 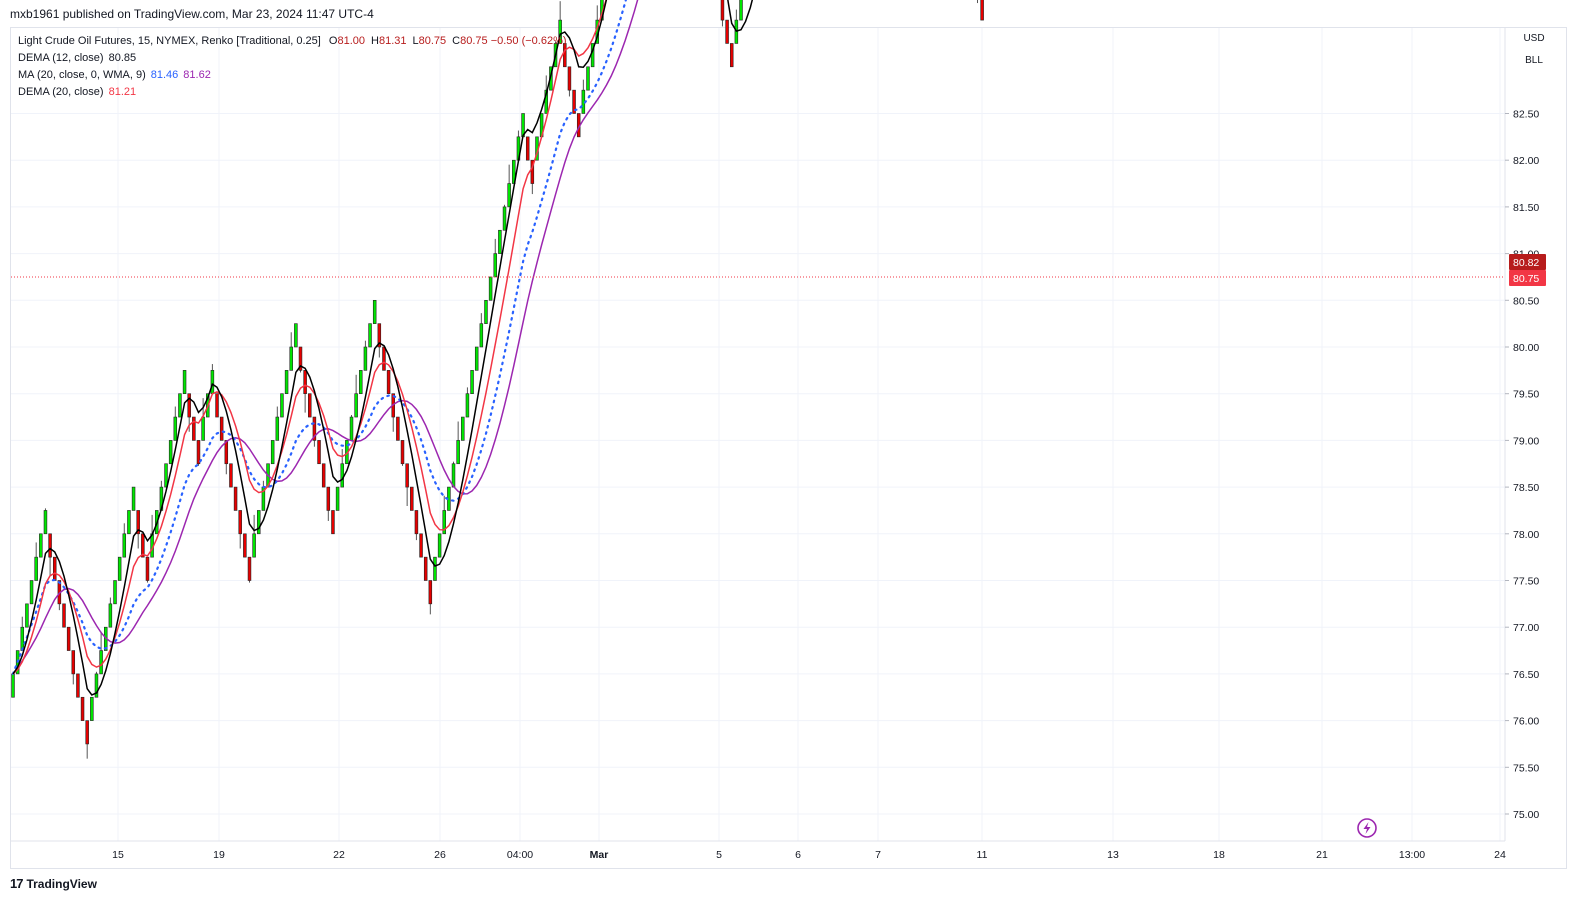 What do you see at coordinates (292, 58) in the screenshot?
I see `indicator-legend-row: DEMA (12, close) 80.85` at bounding box center [292, 58].